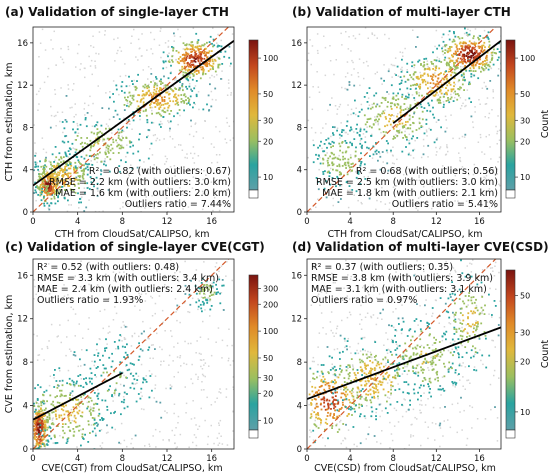 The image size is (550, 476). I want to click on x-tick-label: 8, so click(122, 459).